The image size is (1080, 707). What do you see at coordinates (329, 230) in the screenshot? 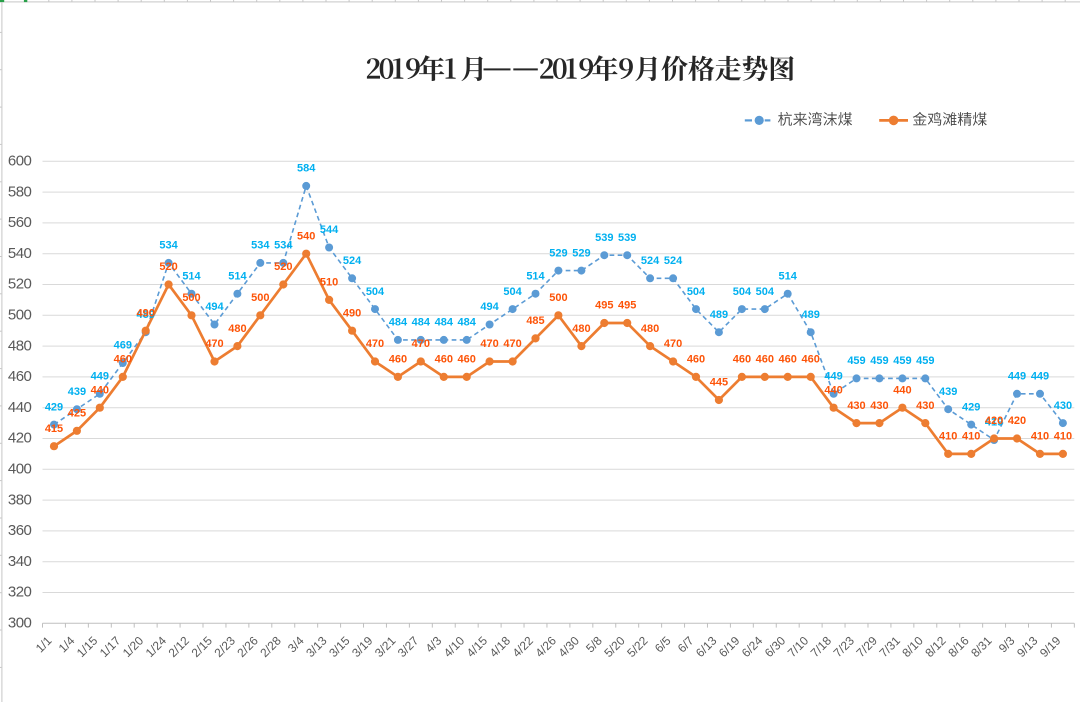
I see `svg-text: 544` at bounding box center [329, 230].